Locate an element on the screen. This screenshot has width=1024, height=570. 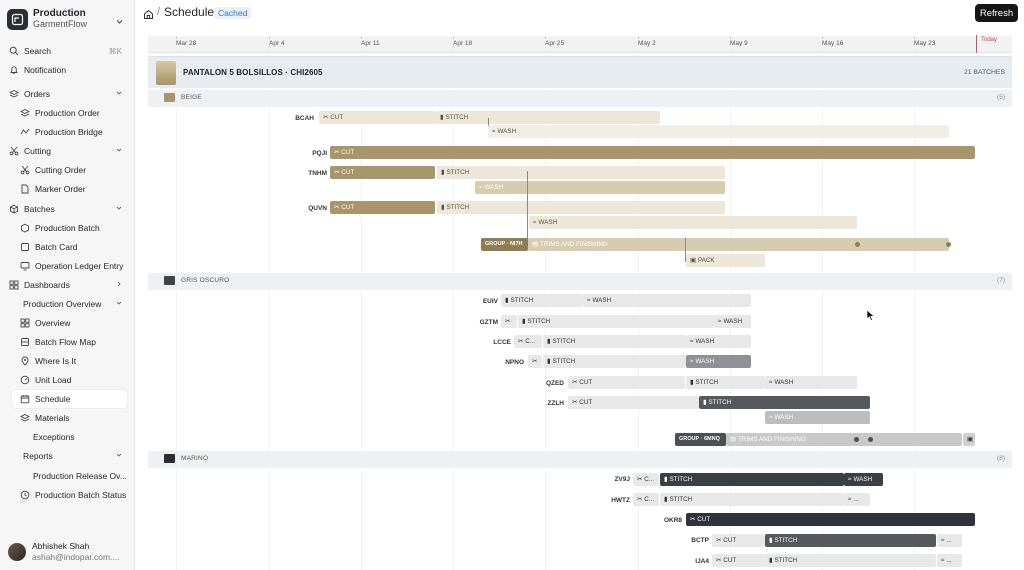
search-button: Search ⌘K is located at coordinates (67, 51).